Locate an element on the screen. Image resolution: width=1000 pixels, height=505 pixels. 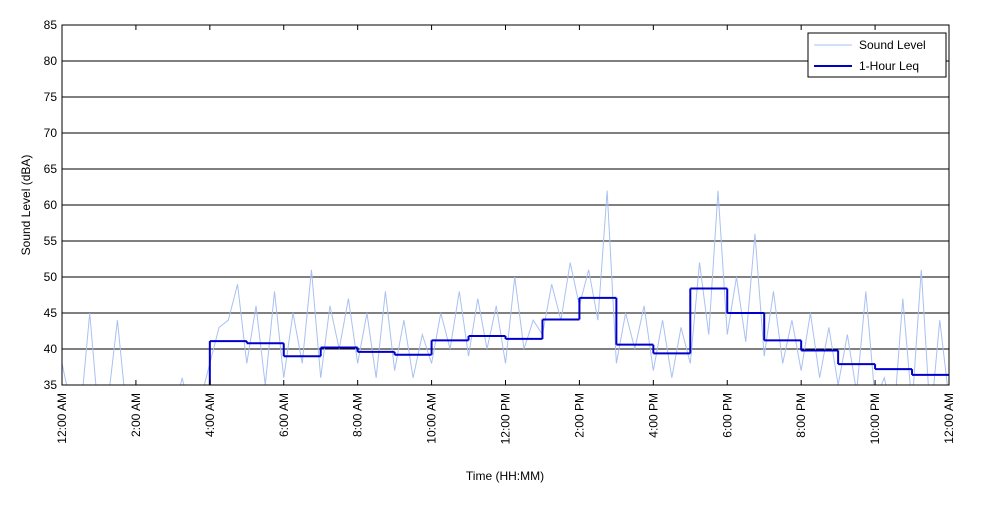
x-axis-label: Time (HH:MM) is located at coordinates (505, 476).